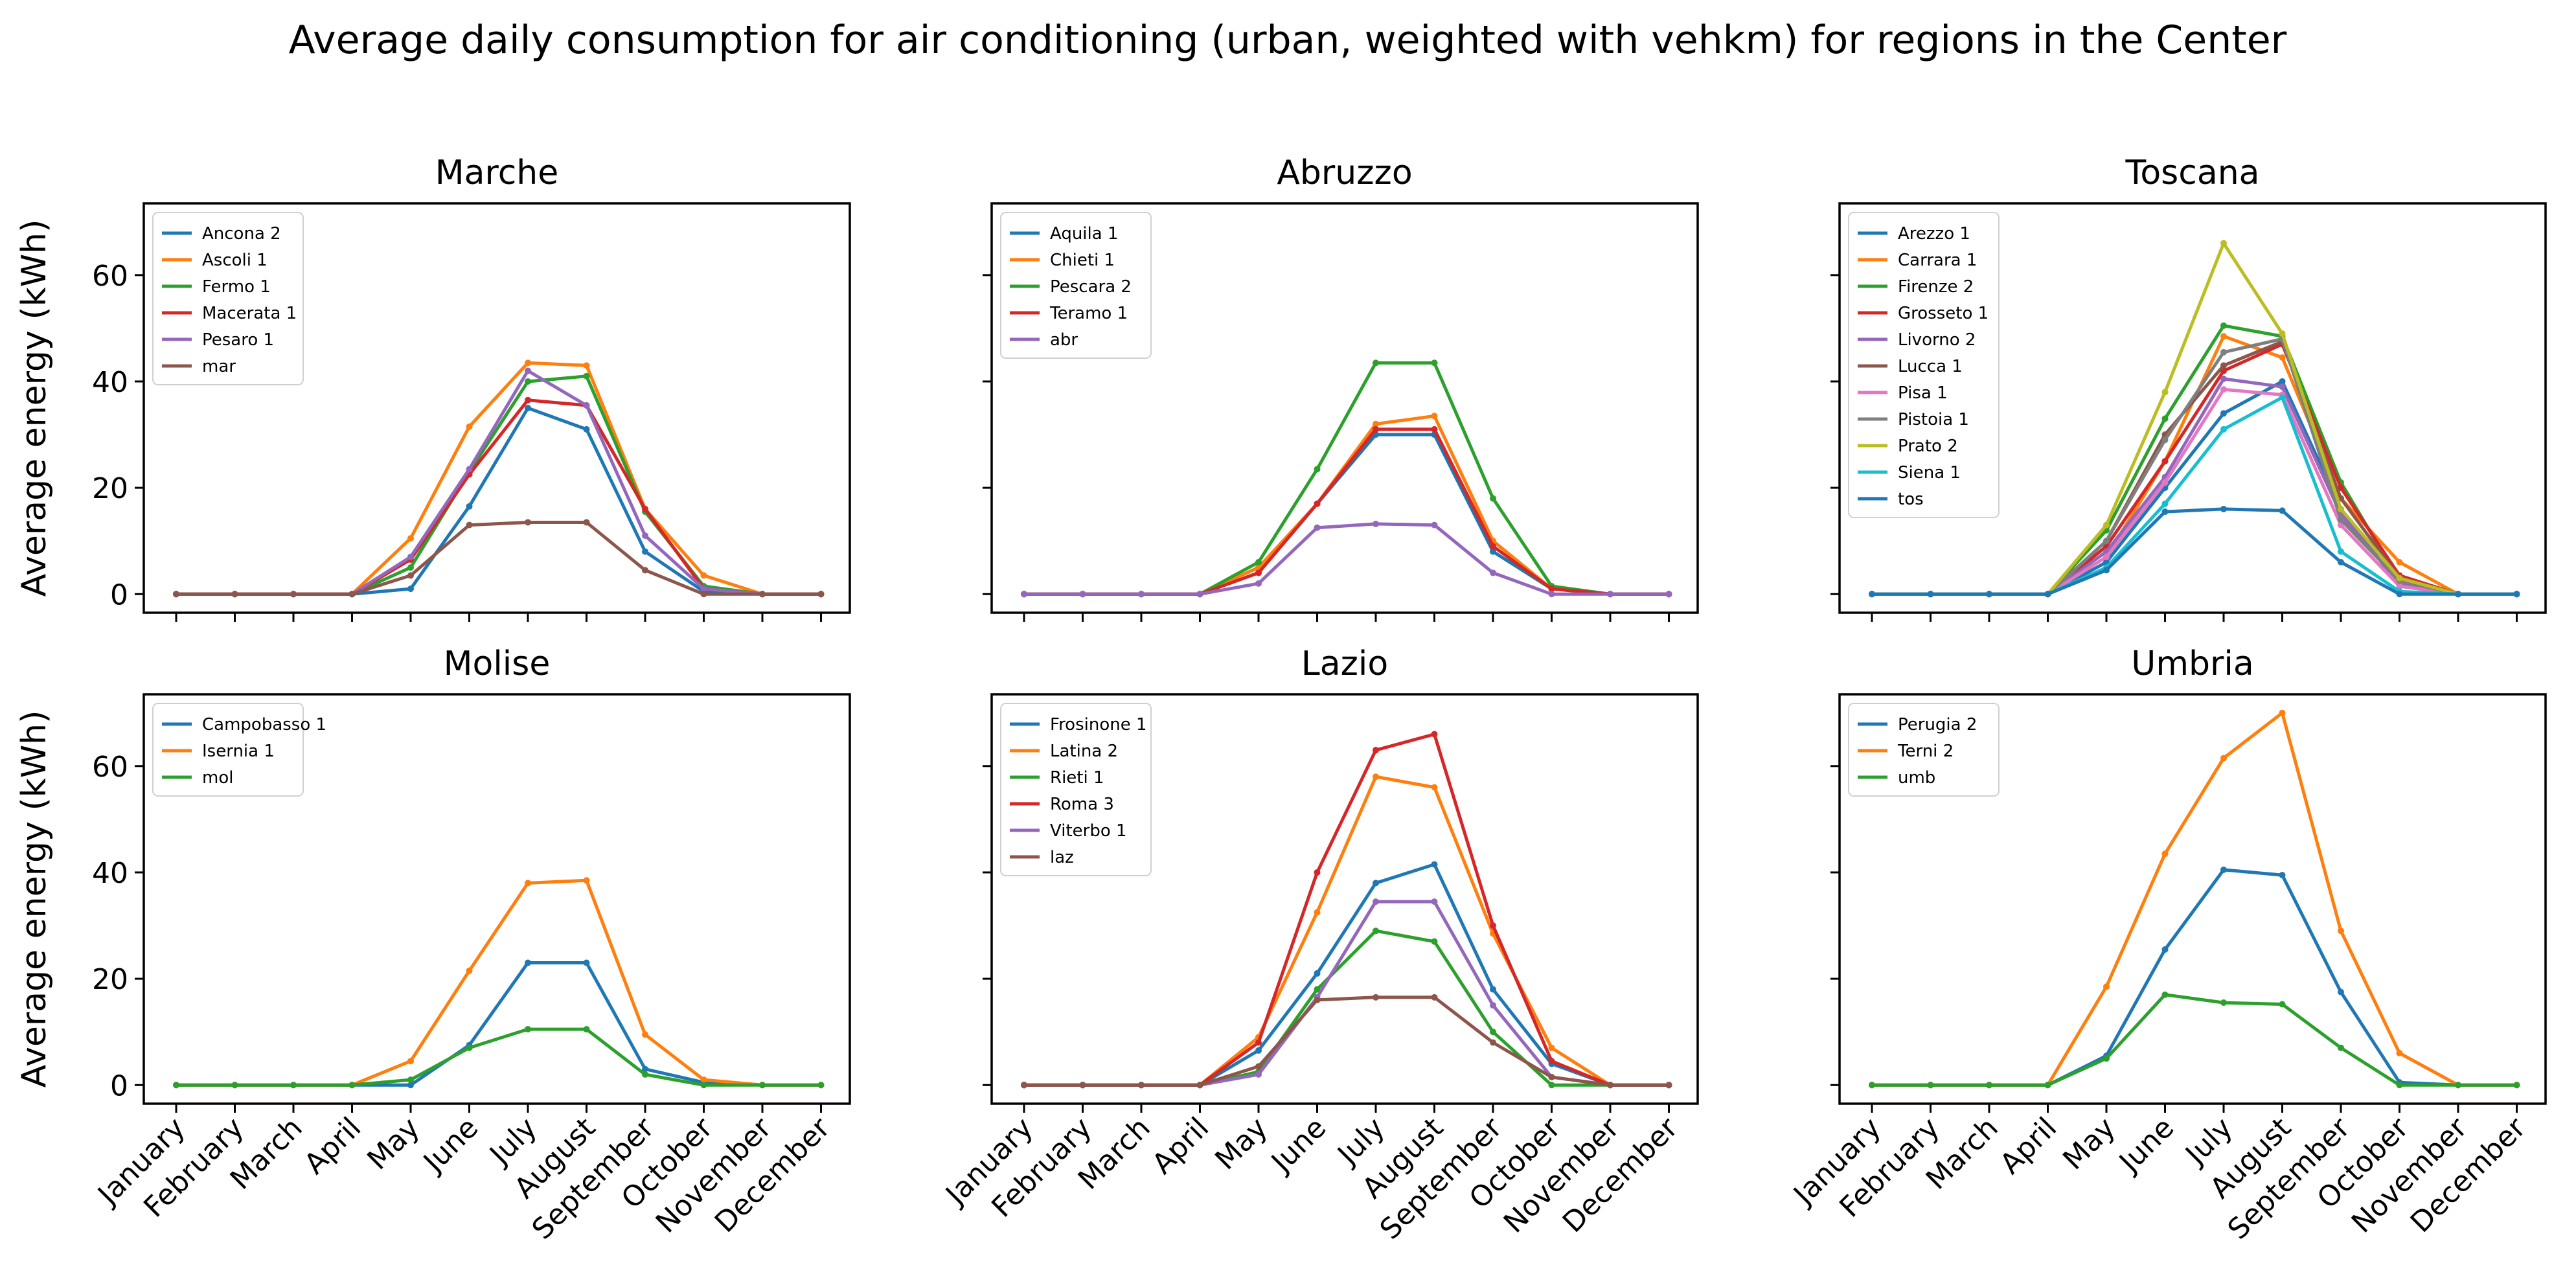  What do you see at coordinates (1934, 234) in the screenshot?
I see `legend-label: Arezzo 1` at bounding box center [1934, 234].